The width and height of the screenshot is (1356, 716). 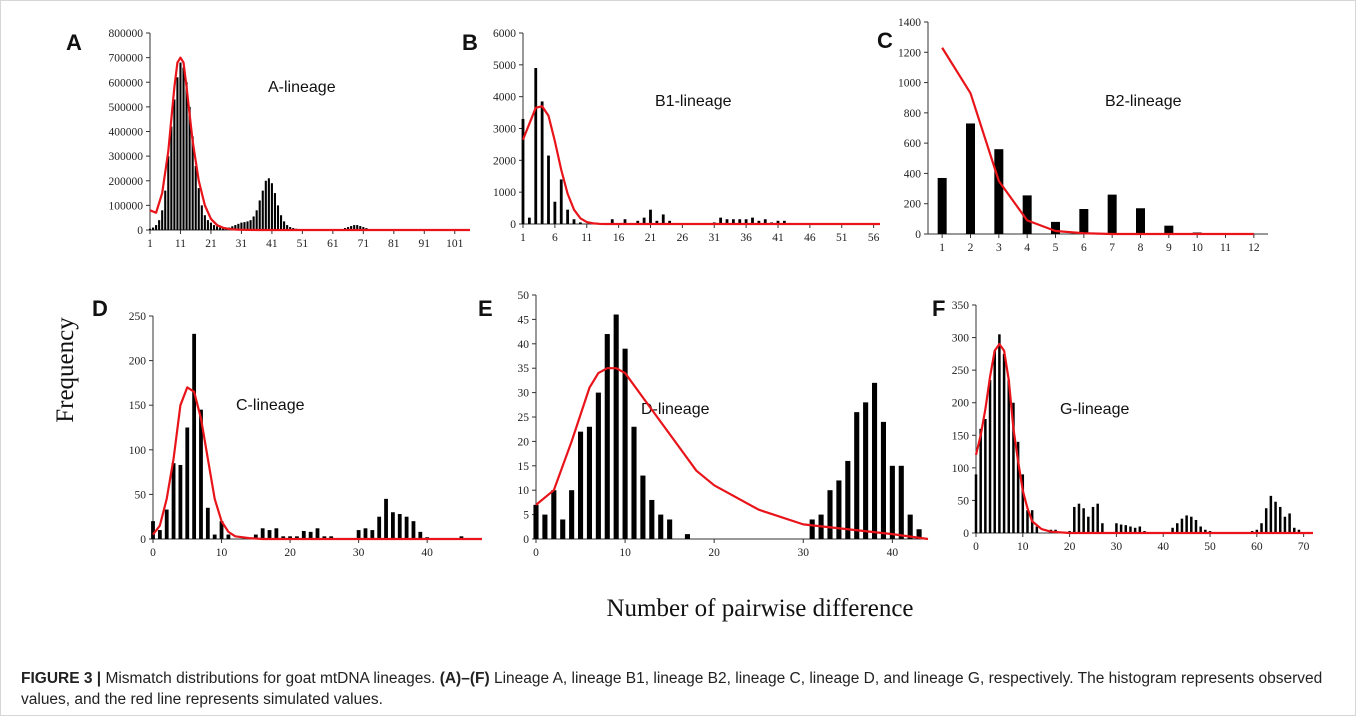 What do you see at coordinates (526, 516) in the screenshot?
I see `y-tick-label: 5` at bounding box center [526, 516].